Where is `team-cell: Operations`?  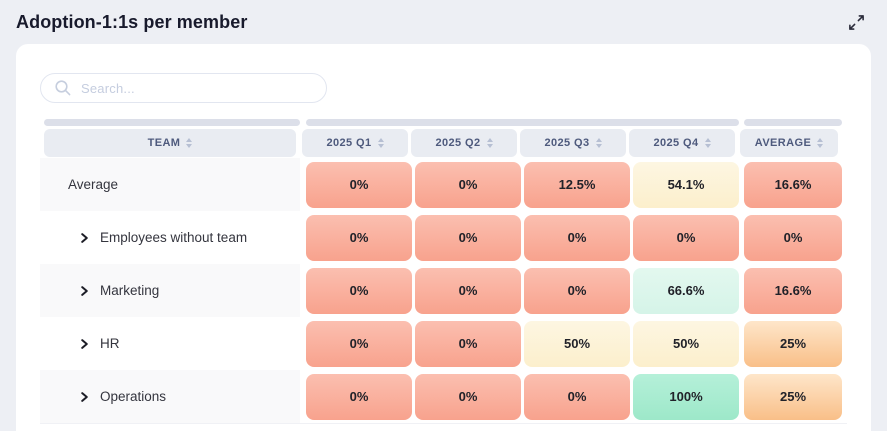 team-cell: Operations is located at coordinates (170, 396).